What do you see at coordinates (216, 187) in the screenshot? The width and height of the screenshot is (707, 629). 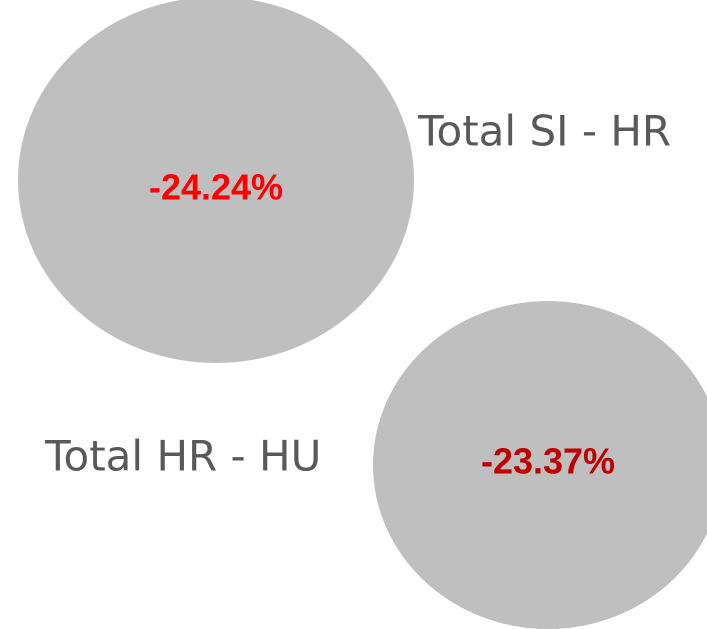 I see `percent-value: -24.24%` at bounding box center [216, 187].